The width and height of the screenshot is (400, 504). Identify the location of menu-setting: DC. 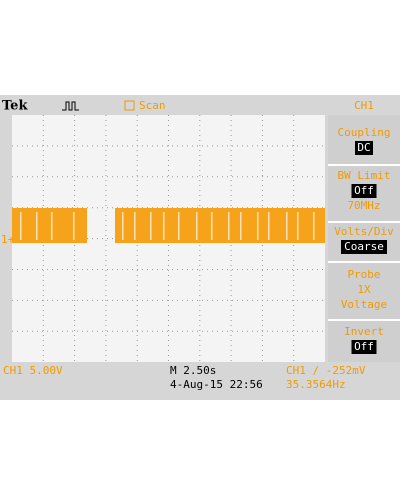
(363, 147).